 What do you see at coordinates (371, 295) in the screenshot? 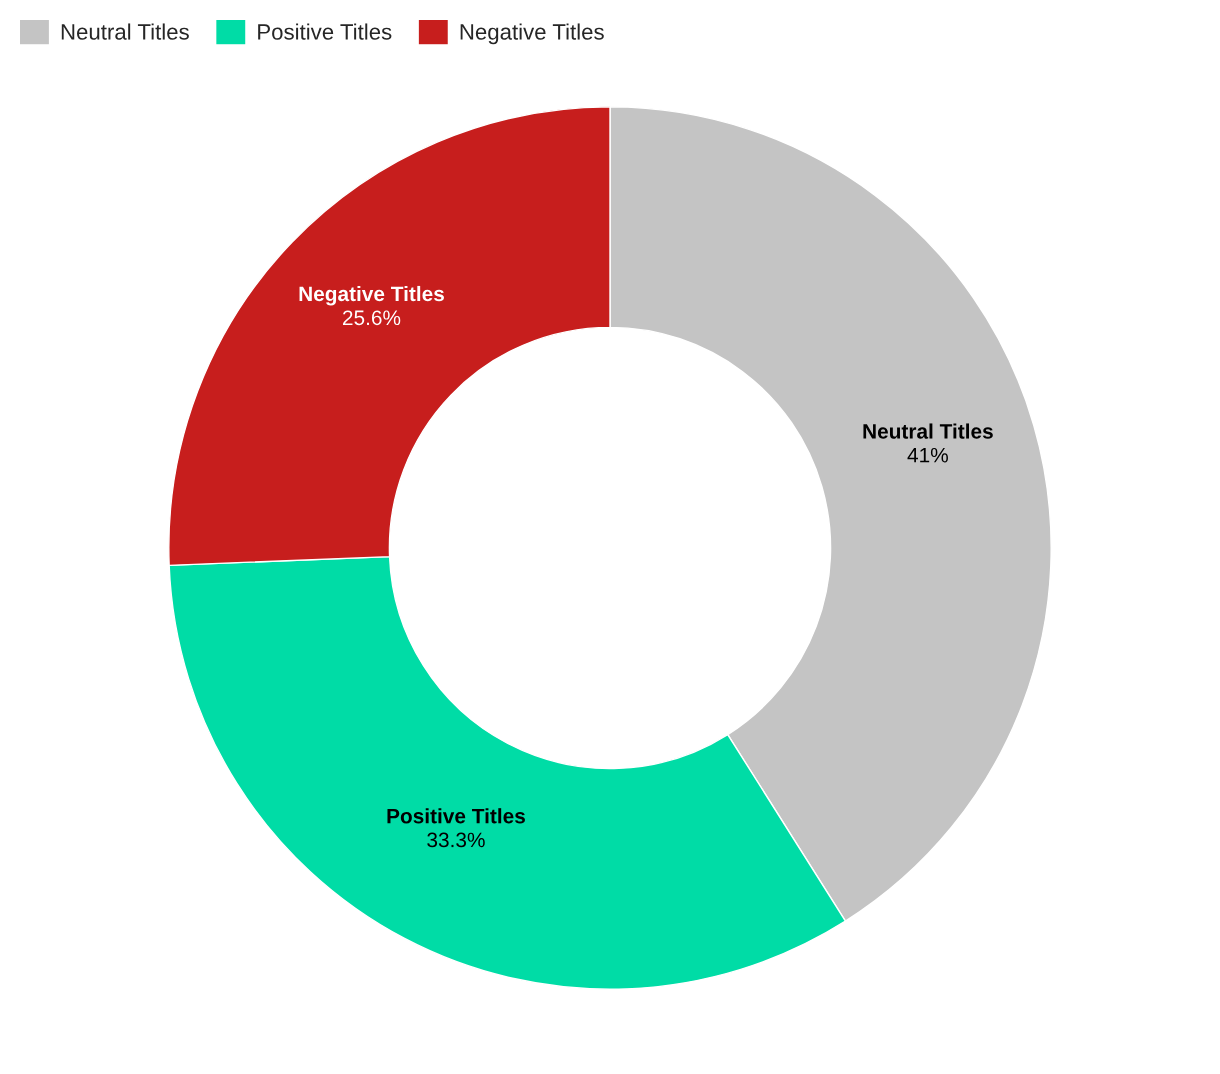
I see `slice-label: Negative Titles` at bounding box center [371, 295].